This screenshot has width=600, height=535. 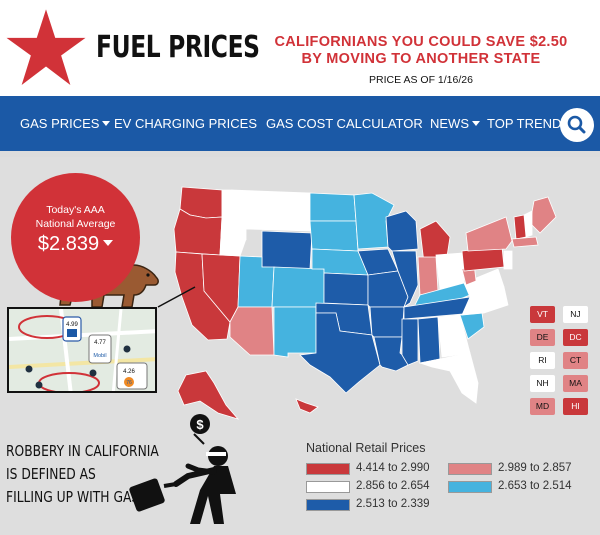 I want to click on nav-item-label: EV CHARGING PRICES, so click(x=186, y=123).